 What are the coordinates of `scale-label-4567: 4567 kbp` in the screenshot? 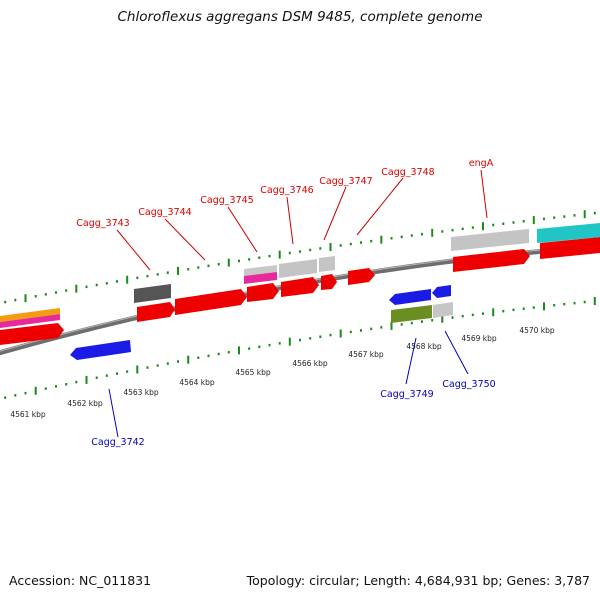 It's located at (366, 354).